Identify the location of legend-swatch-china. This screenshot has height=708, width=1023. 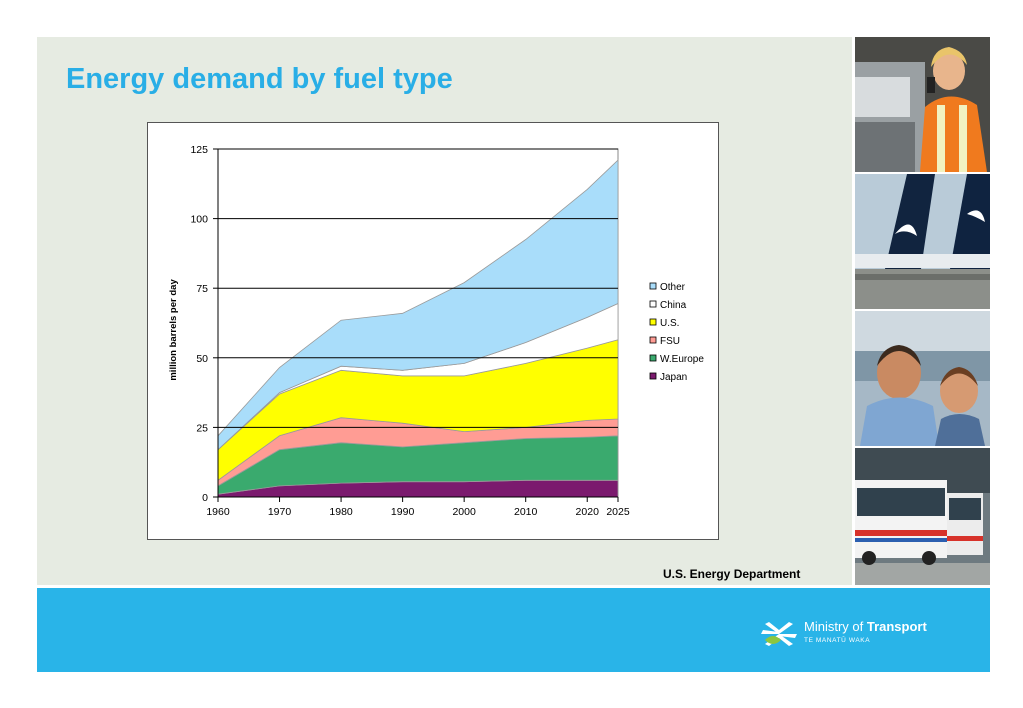
(653, 304).